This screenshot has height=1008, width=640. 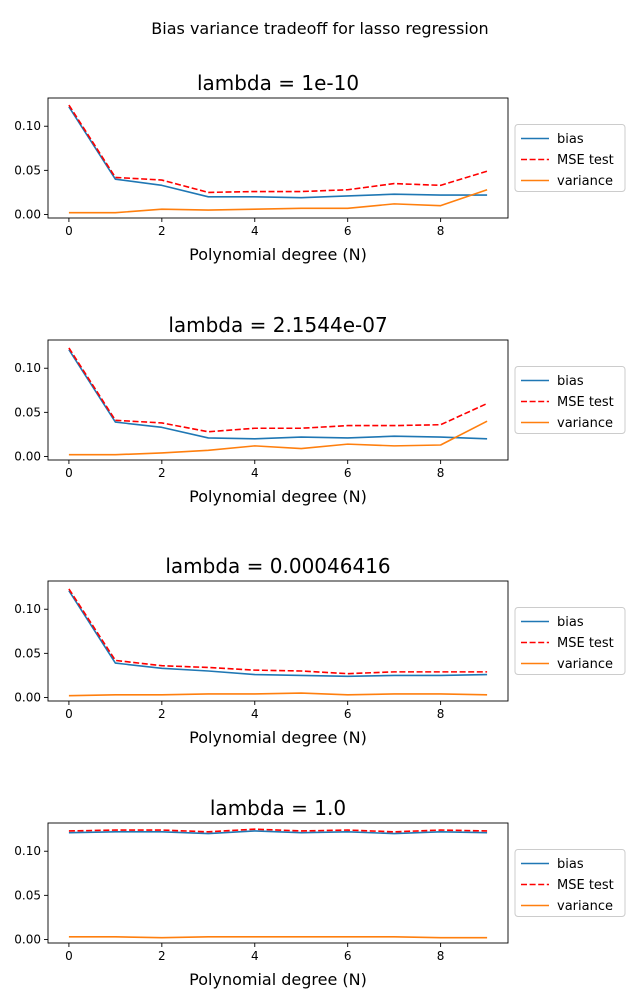 I want to click on subplot-title: lambda = 1e-10, so click(x=278, y=83).